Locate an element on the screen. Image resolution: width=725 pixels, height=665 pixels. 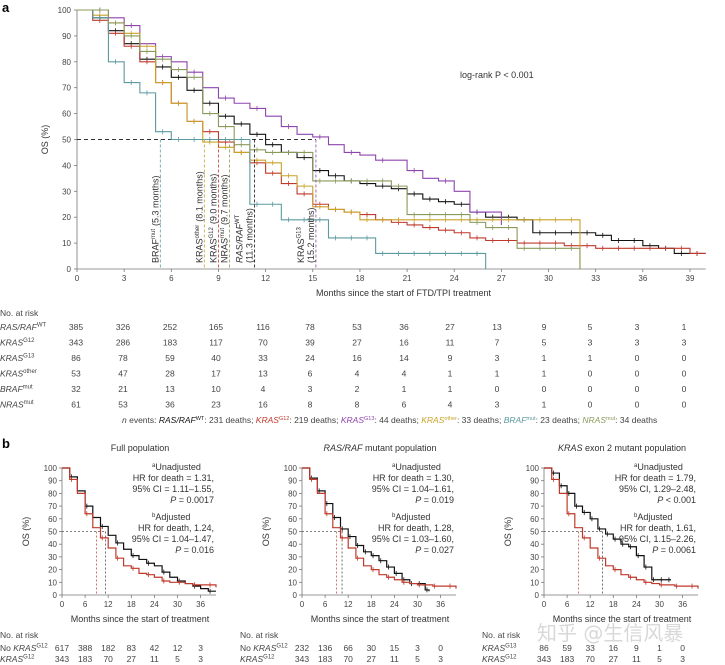
risk-table-title: No. at risk is located at coordinates (501, 635).